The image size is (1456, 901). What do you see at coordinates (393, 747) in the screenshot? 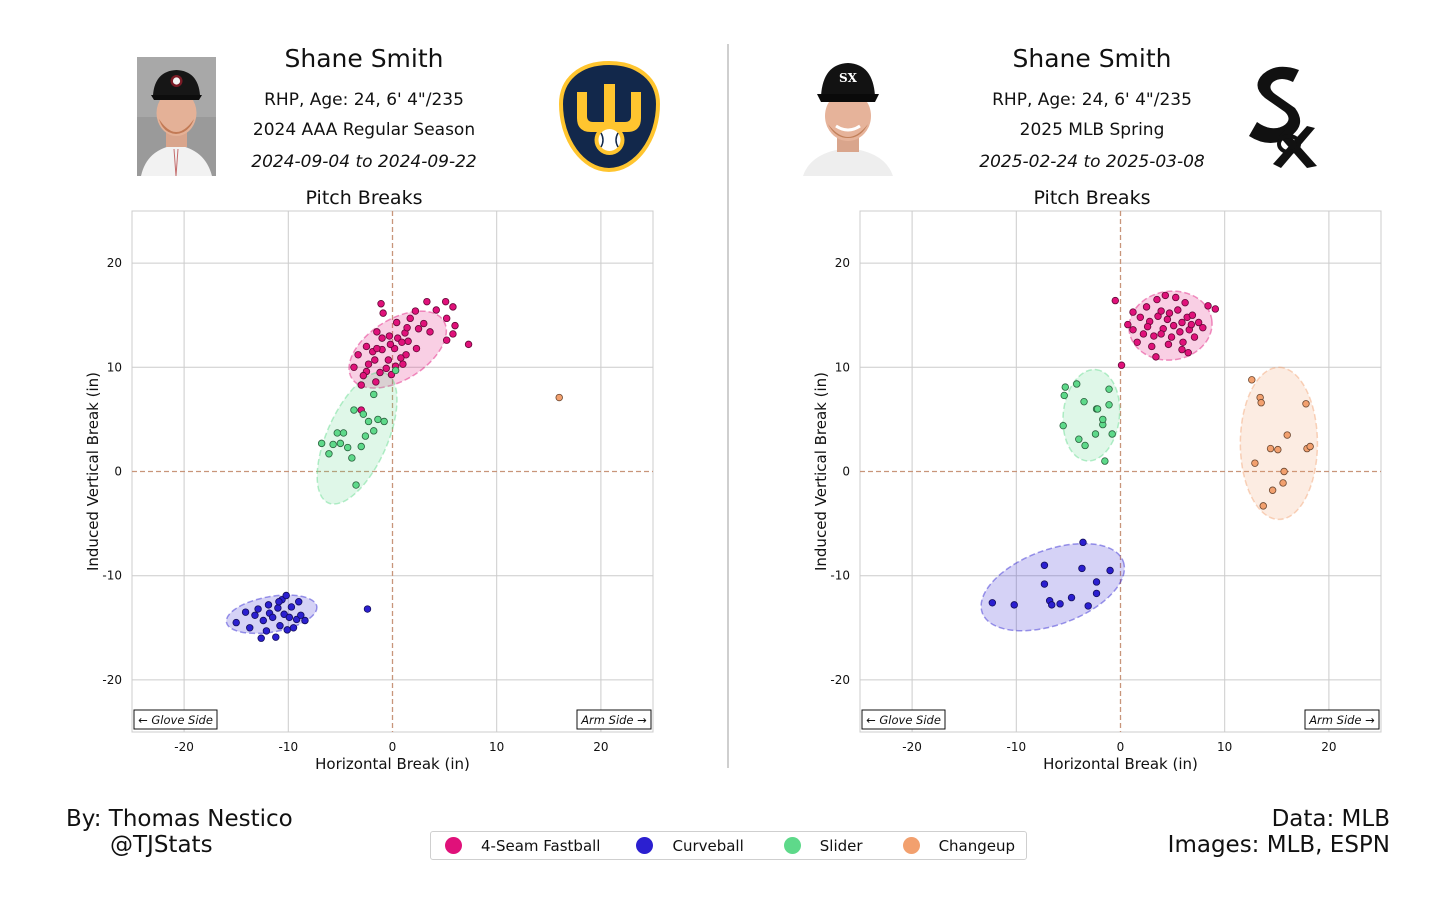
I see `x-tick-label: 0` at bounding box center [393, 747].